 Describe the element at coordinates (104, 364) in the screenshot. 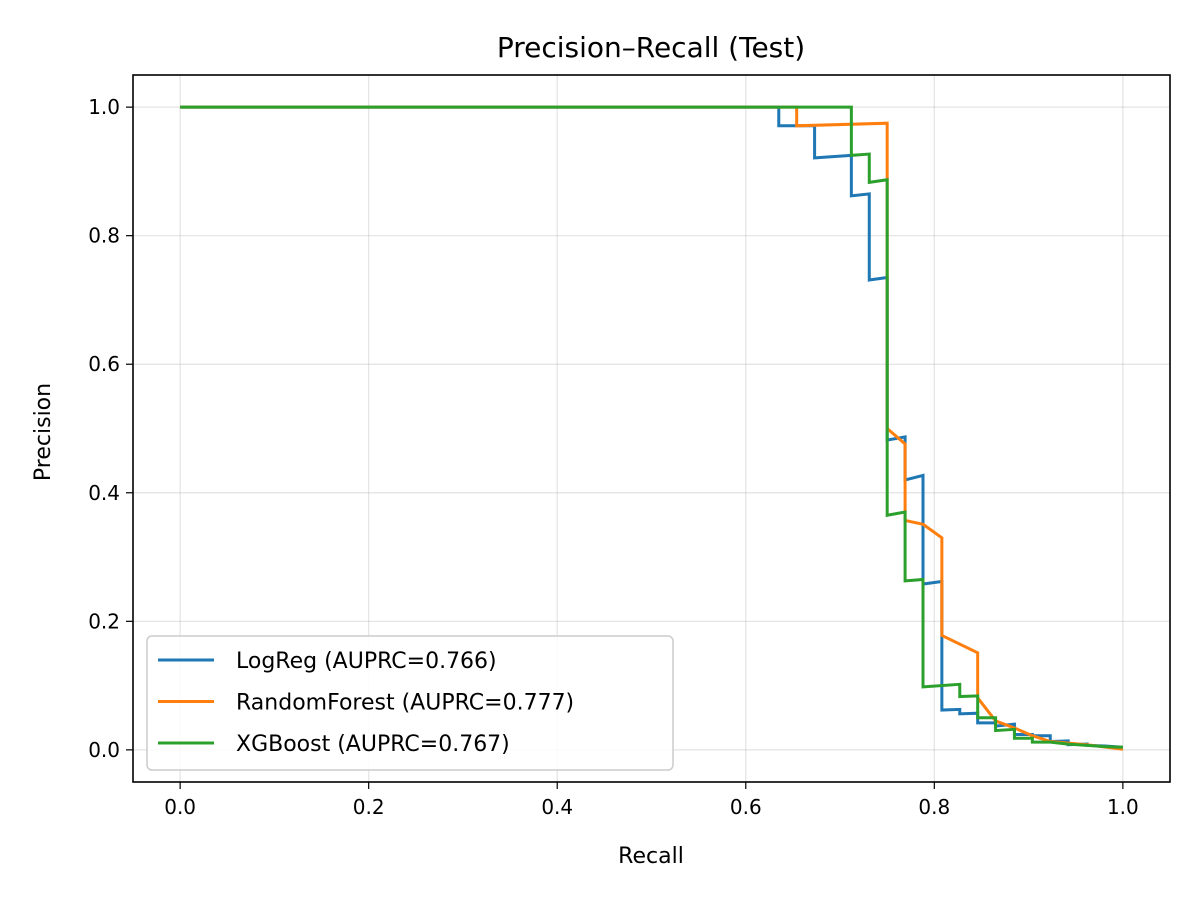

I see `y-tick-label: 0.6` at that location.